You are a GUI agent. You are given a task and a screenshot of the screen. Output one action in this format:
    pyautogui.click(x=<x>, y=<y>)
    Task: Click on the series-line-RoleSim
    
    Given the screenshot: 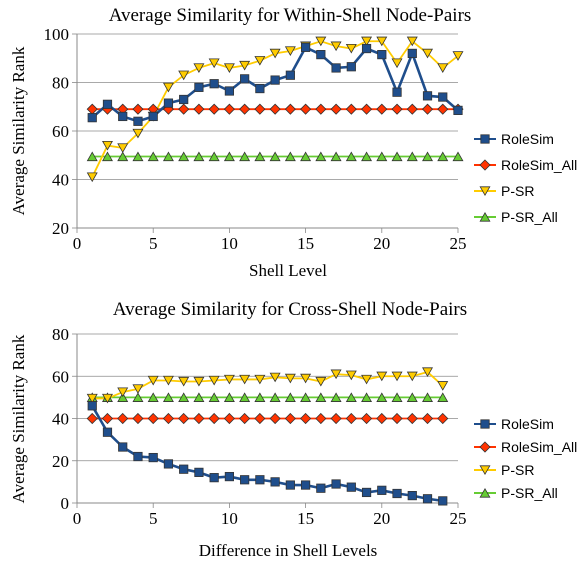 What is the action you would take?
    pyautogui.click(x=267, y=454)
    